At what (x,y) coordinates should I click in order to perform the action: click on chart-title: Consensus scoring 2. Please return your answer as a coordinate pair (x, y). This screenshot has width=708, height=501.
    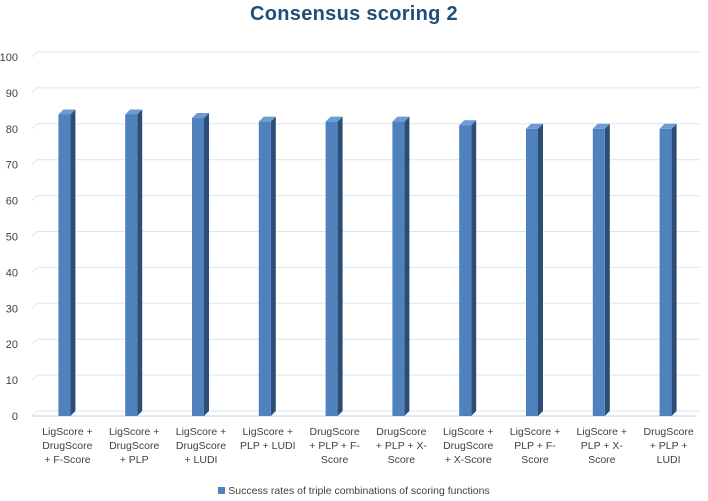
    Looking at the image, I should click on (354, 14).